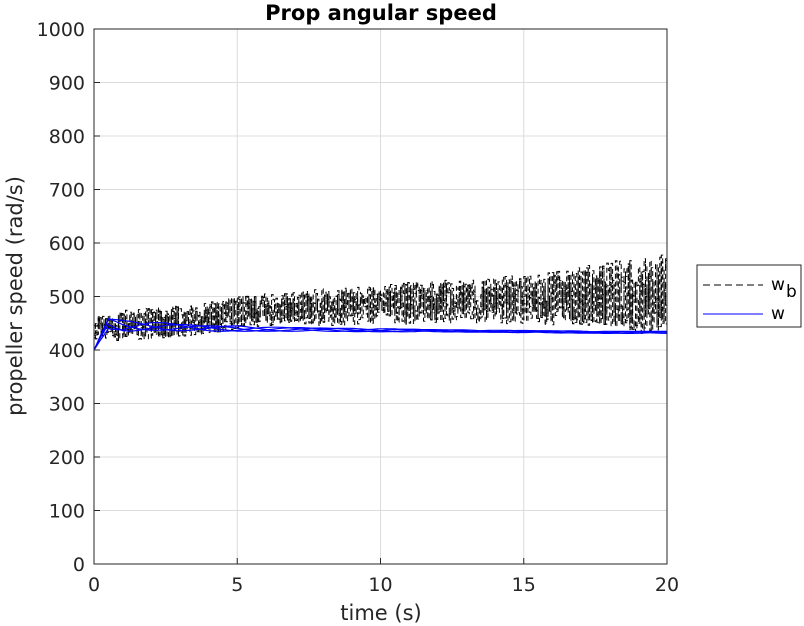  What do you see at coordinates (67, 137) in the screenshot?
I see `y-tick-label: 800` at bounding box center [67, 137].